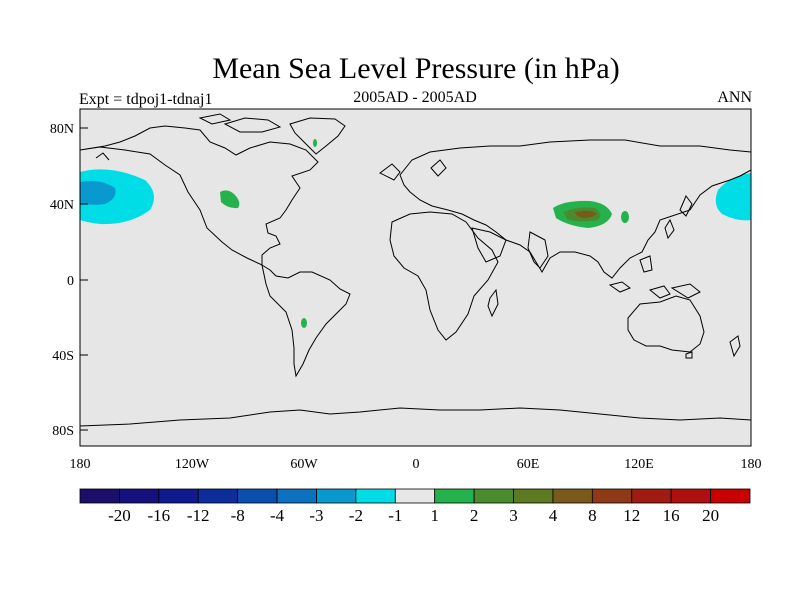  I want to click on lon-label-0: 0, so click(416, 464).